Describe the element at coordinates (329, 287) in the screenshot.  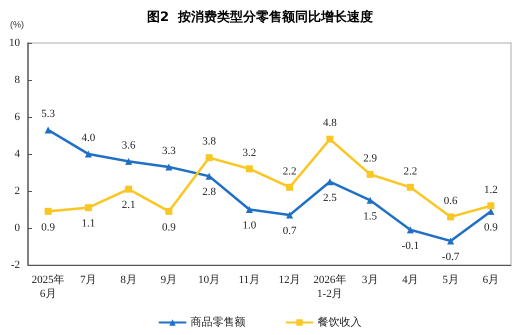
I see `x-tick-label: 2026年 1-2月` at that location.